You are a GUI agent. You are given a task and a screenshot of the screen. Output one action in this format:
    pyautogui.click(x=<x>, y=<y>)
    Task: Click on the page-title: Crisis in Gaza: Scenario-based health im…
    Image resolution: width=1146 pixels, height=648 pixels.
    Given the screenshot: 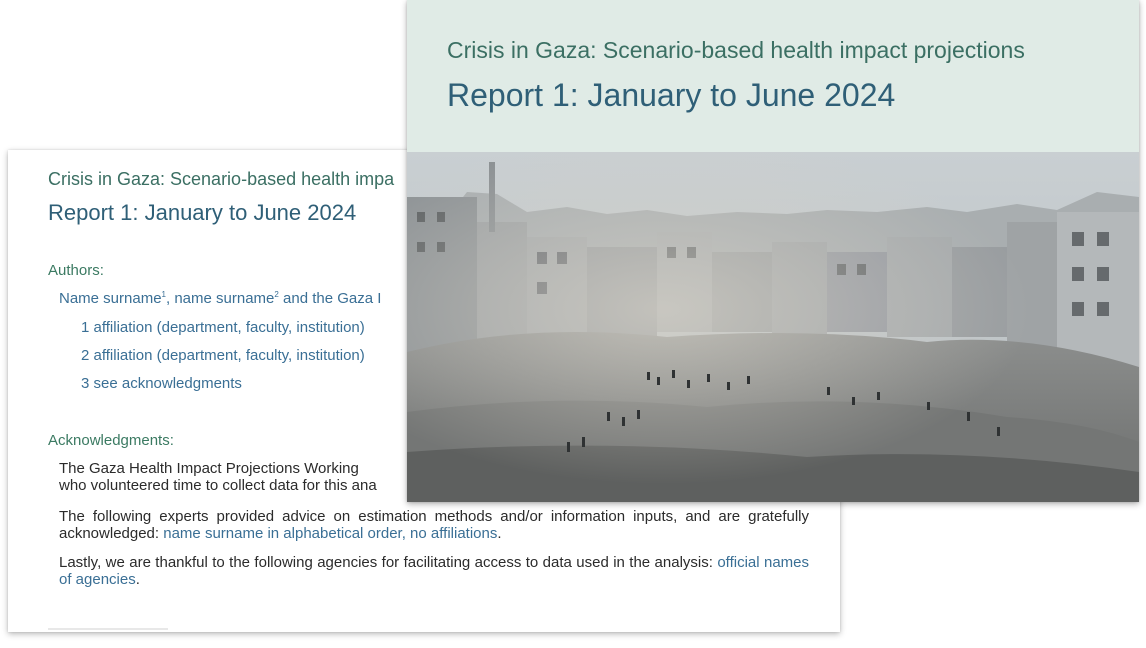 What is the action you would take?
    pyautogui.click(x=221, y=179)
    